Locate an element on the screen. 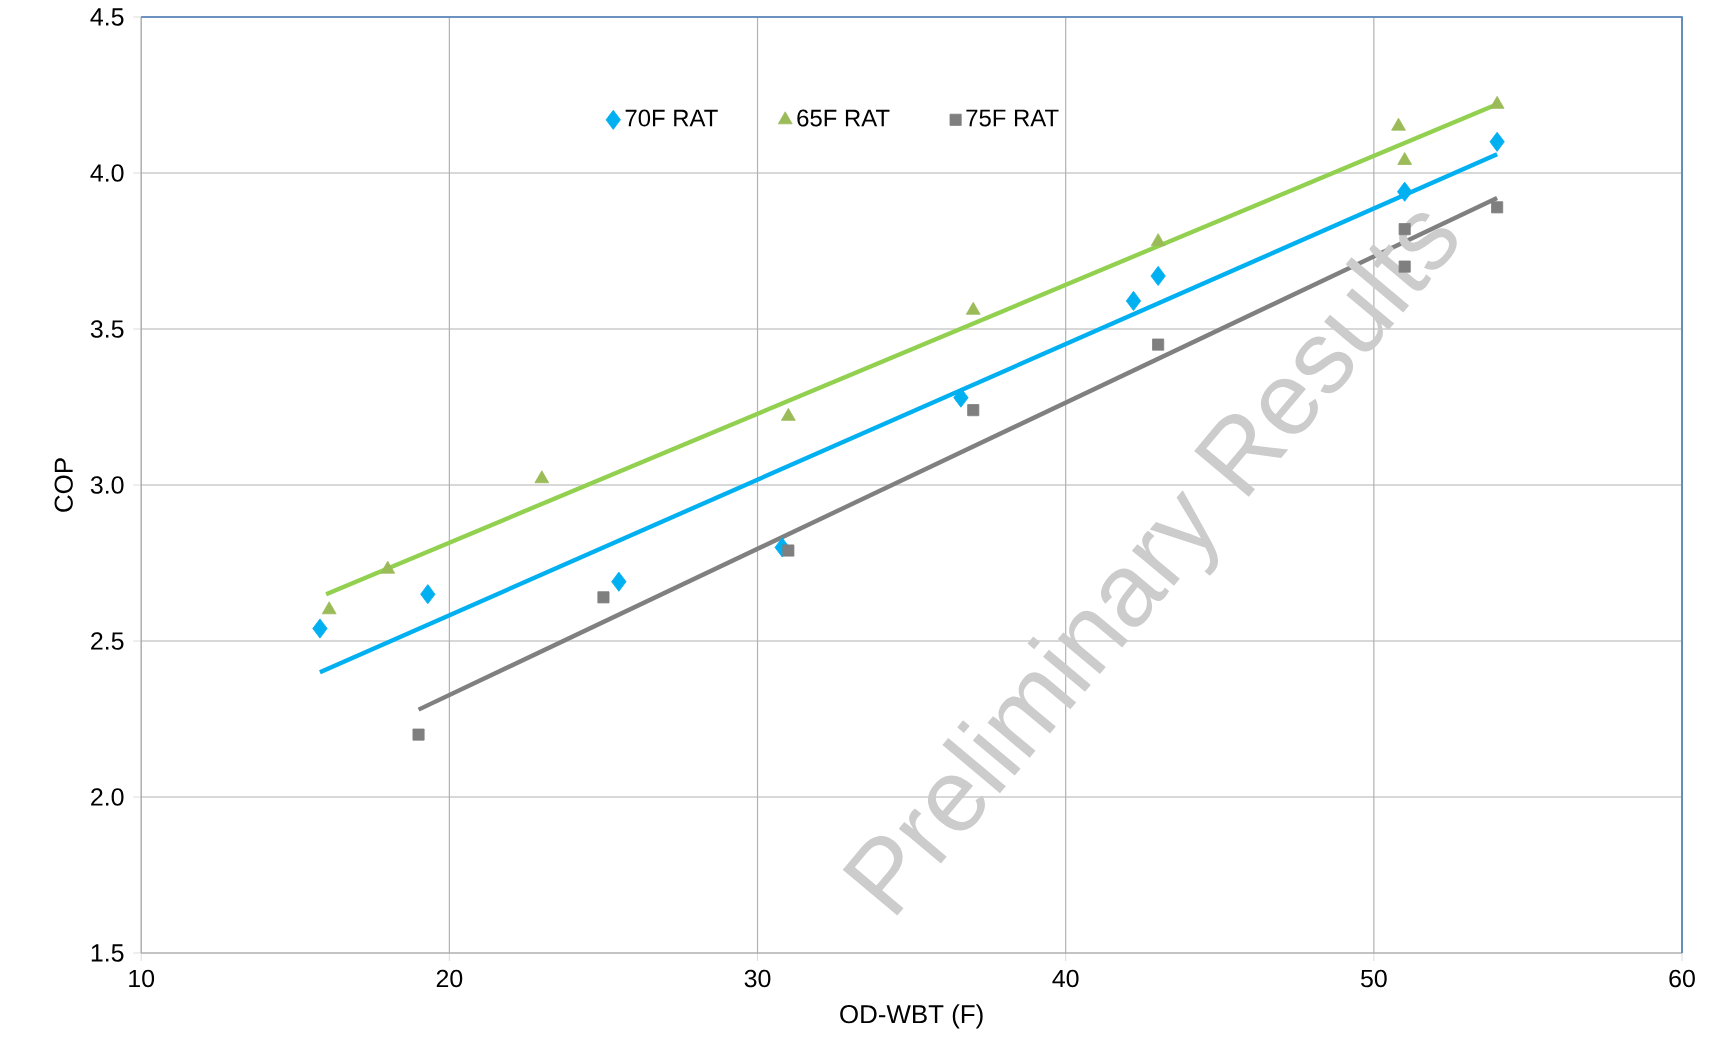 The image size is (1717, 1062). y-tick-label: 4.5 is located at coordinates (107, 17).